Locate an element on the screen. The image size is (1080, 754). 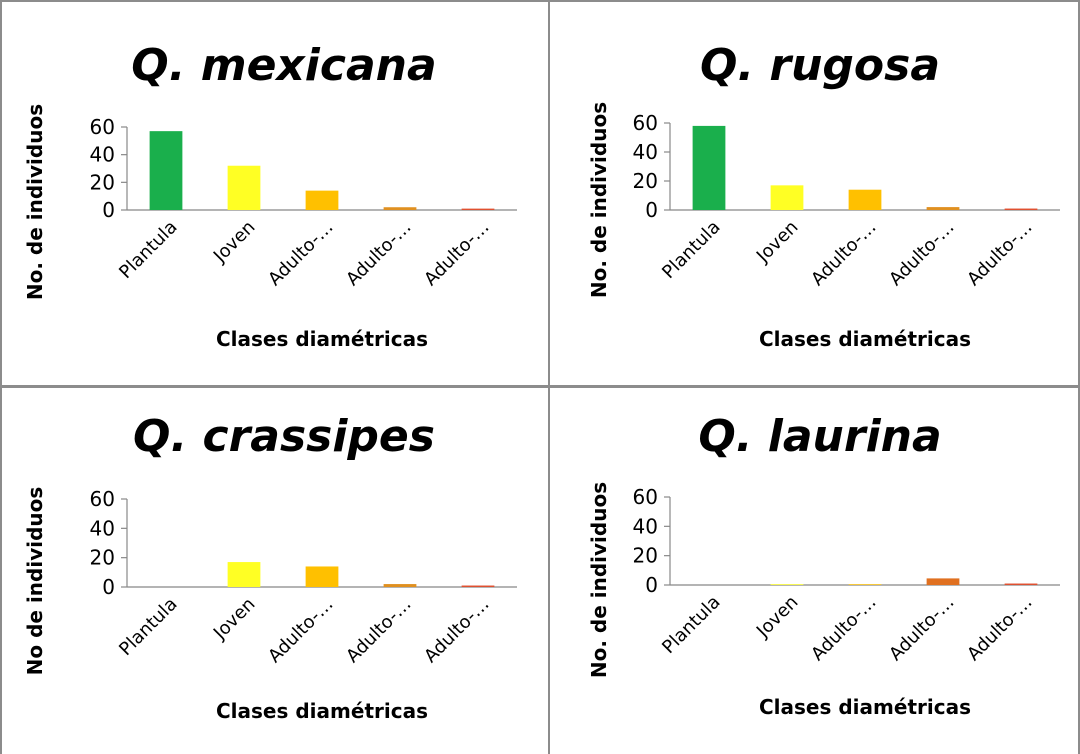
border-middle-horizontal is located at coordinates (540, 386).